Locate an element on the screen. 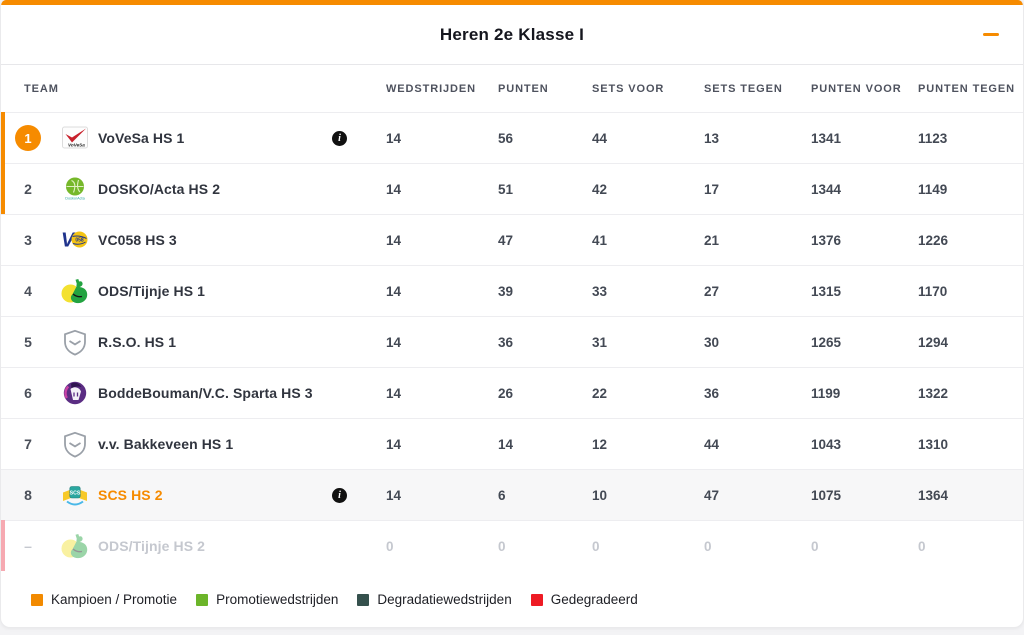 This screenshot has width=1024, height=635. stat-value: 1341 is located at coordinates (826, 138).